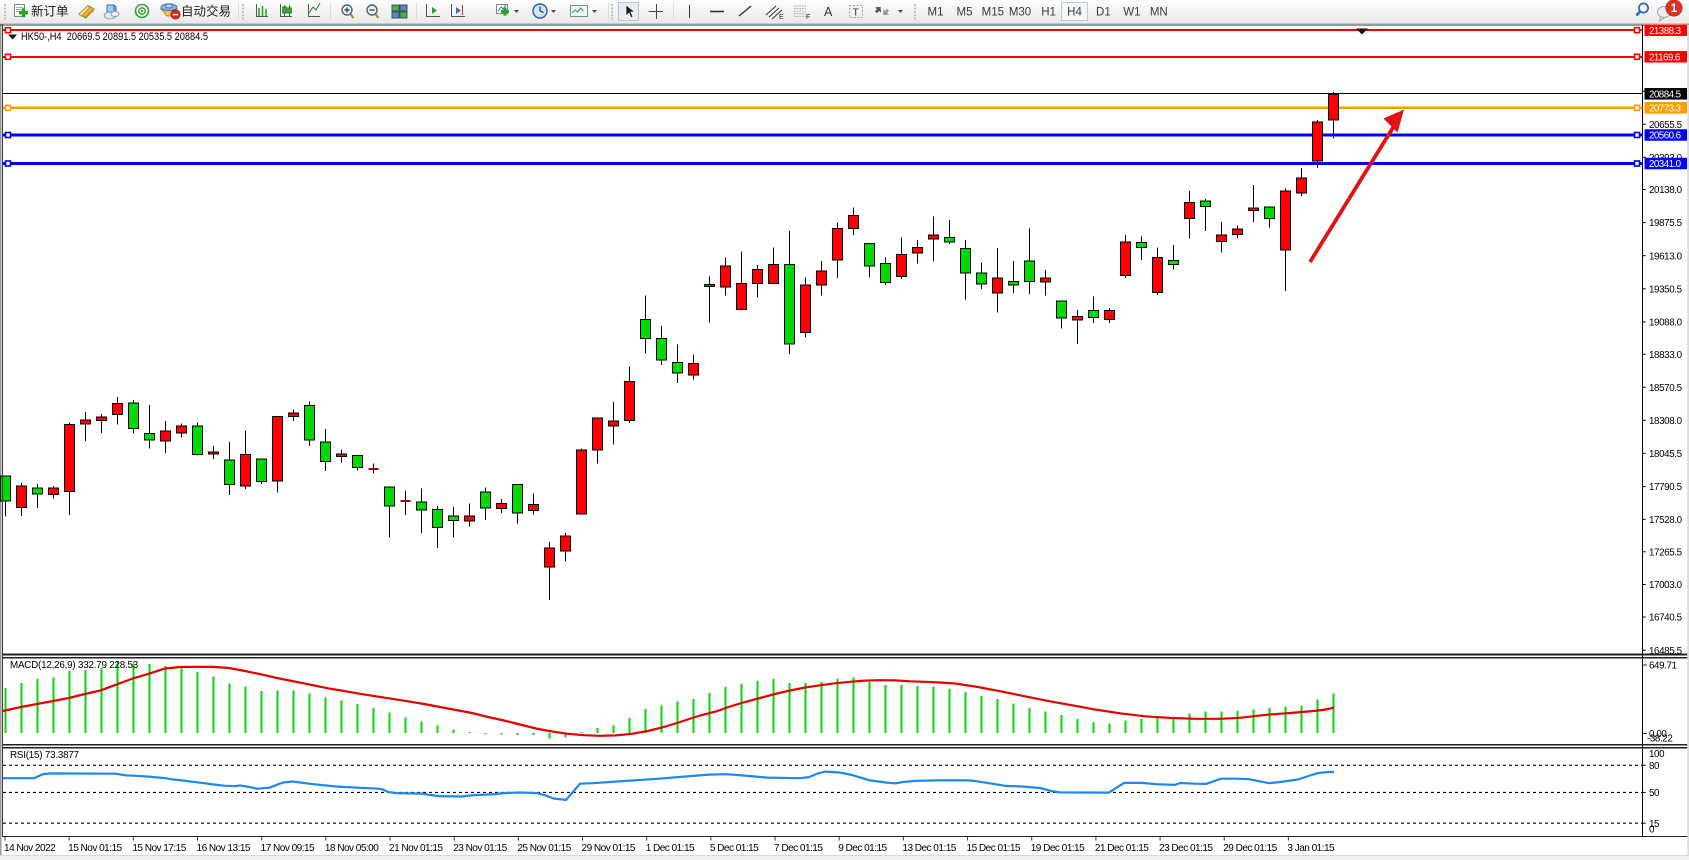  I want to click on svg-text: 18045.5, so click(1666, 454).